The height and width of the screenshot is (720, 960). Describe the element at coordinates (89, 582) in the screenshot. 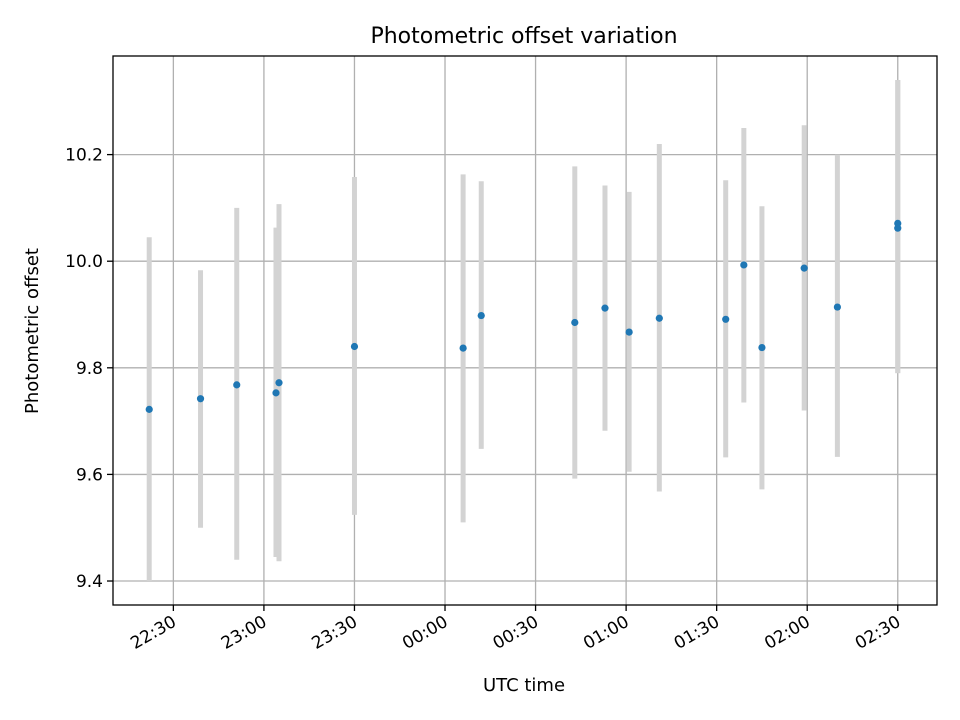

I see `y-tick-label: 9.4` at that location.